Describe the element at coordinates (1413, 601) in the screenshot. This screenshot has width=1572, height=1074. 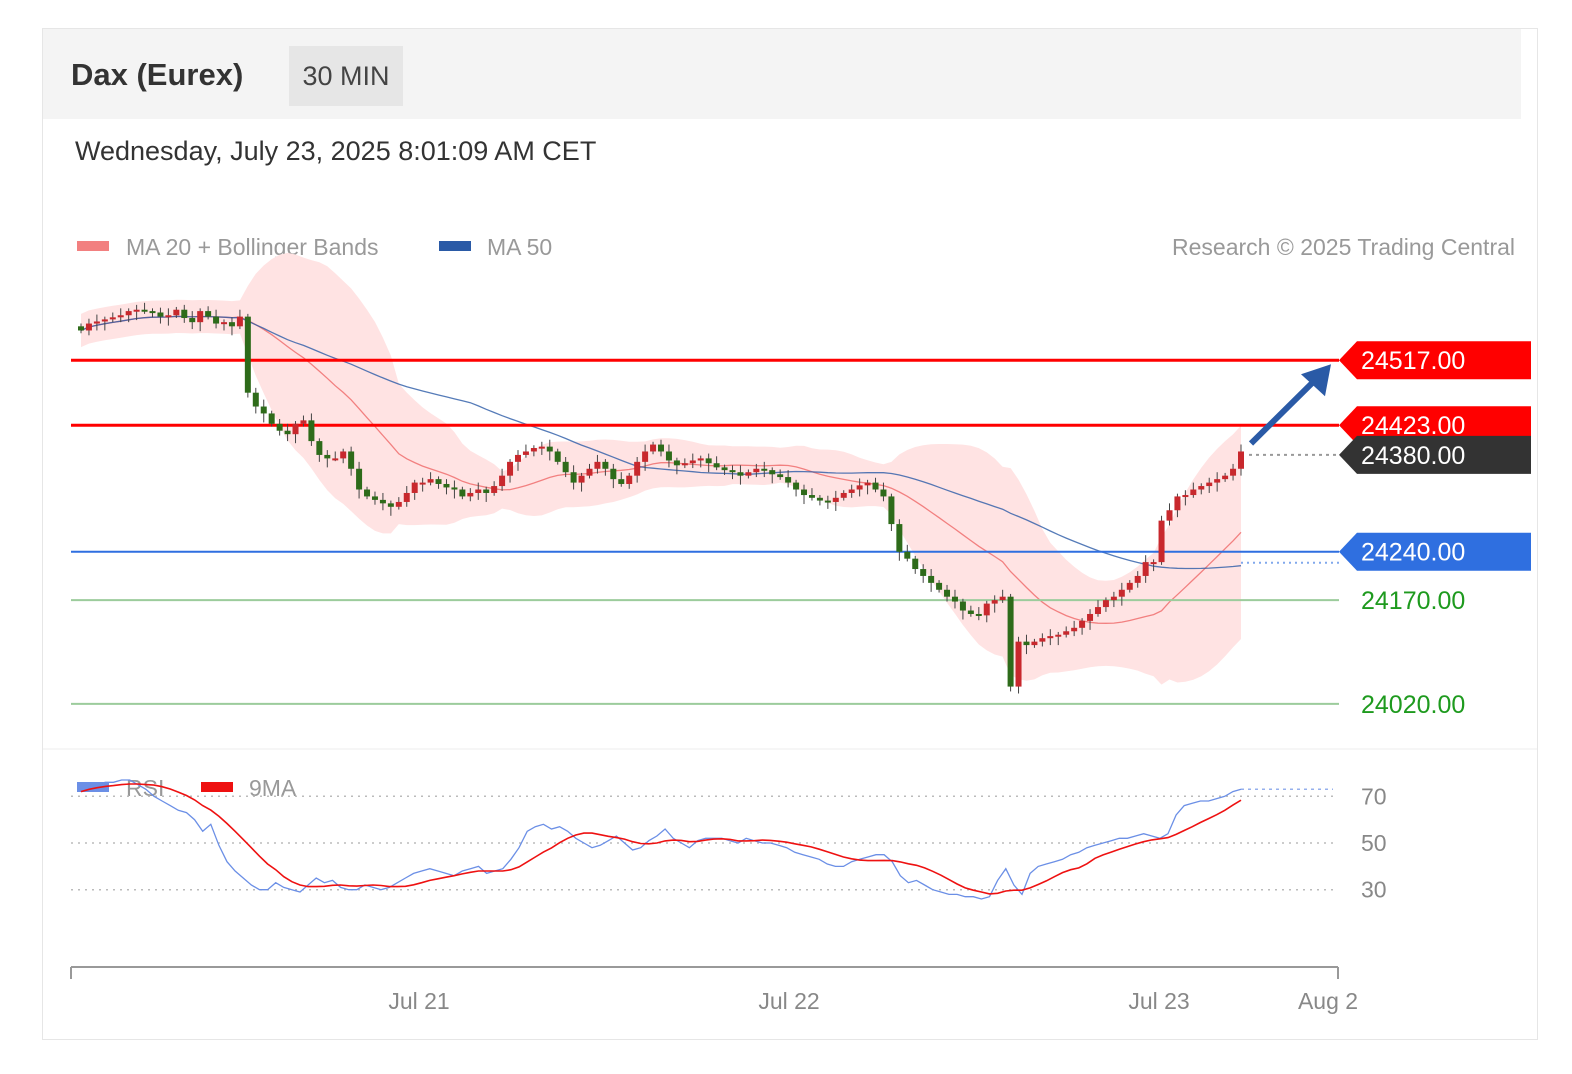
I see `support-level-label: 24170.00` at that location.